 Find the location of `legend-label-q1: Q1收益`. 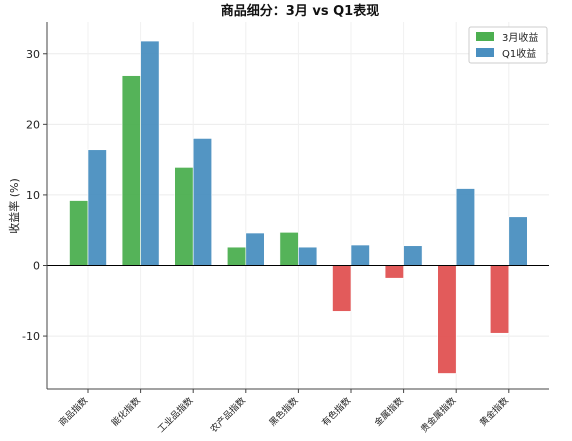

legend-label-q1: Q1收益 is located at coordinates (519, 53).